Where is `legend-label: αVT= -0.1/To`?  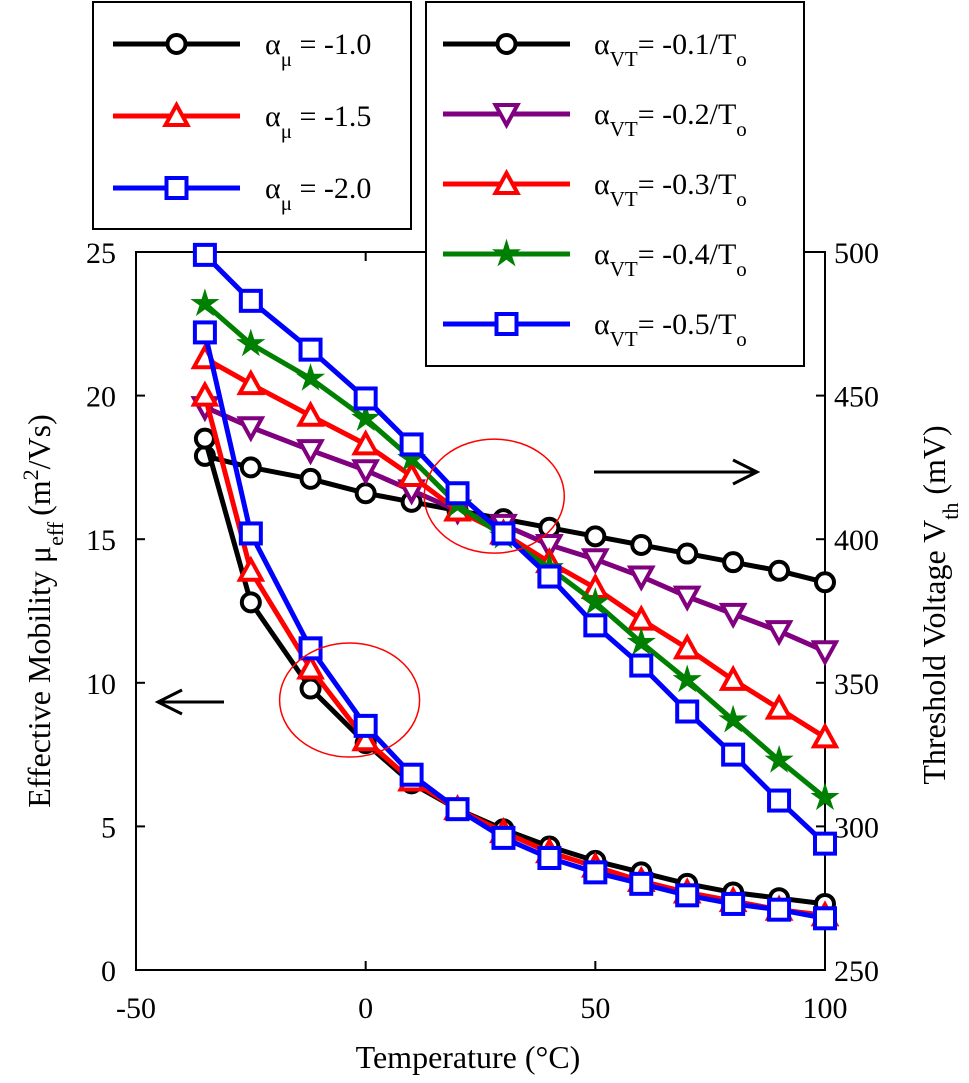
legend-label: αVT= -0.1/To is located at coordinates (670, 49).